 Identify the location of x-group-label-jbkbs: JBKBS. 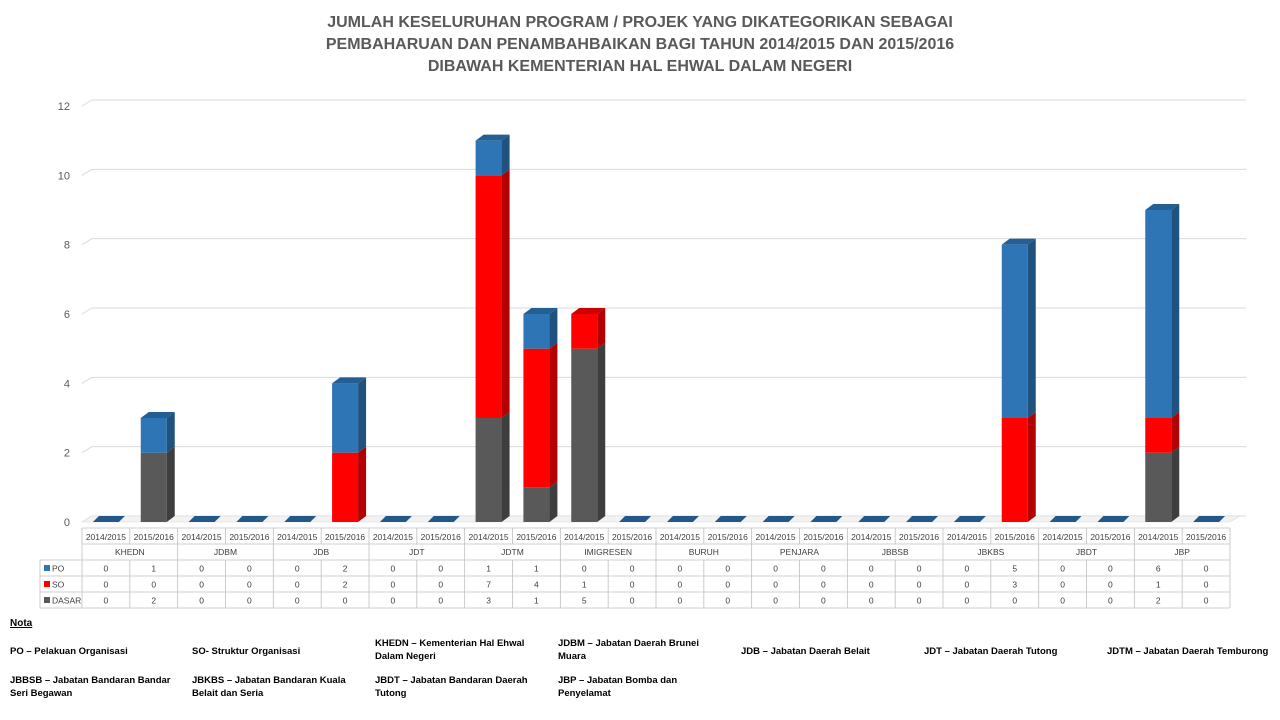
(990, 552).